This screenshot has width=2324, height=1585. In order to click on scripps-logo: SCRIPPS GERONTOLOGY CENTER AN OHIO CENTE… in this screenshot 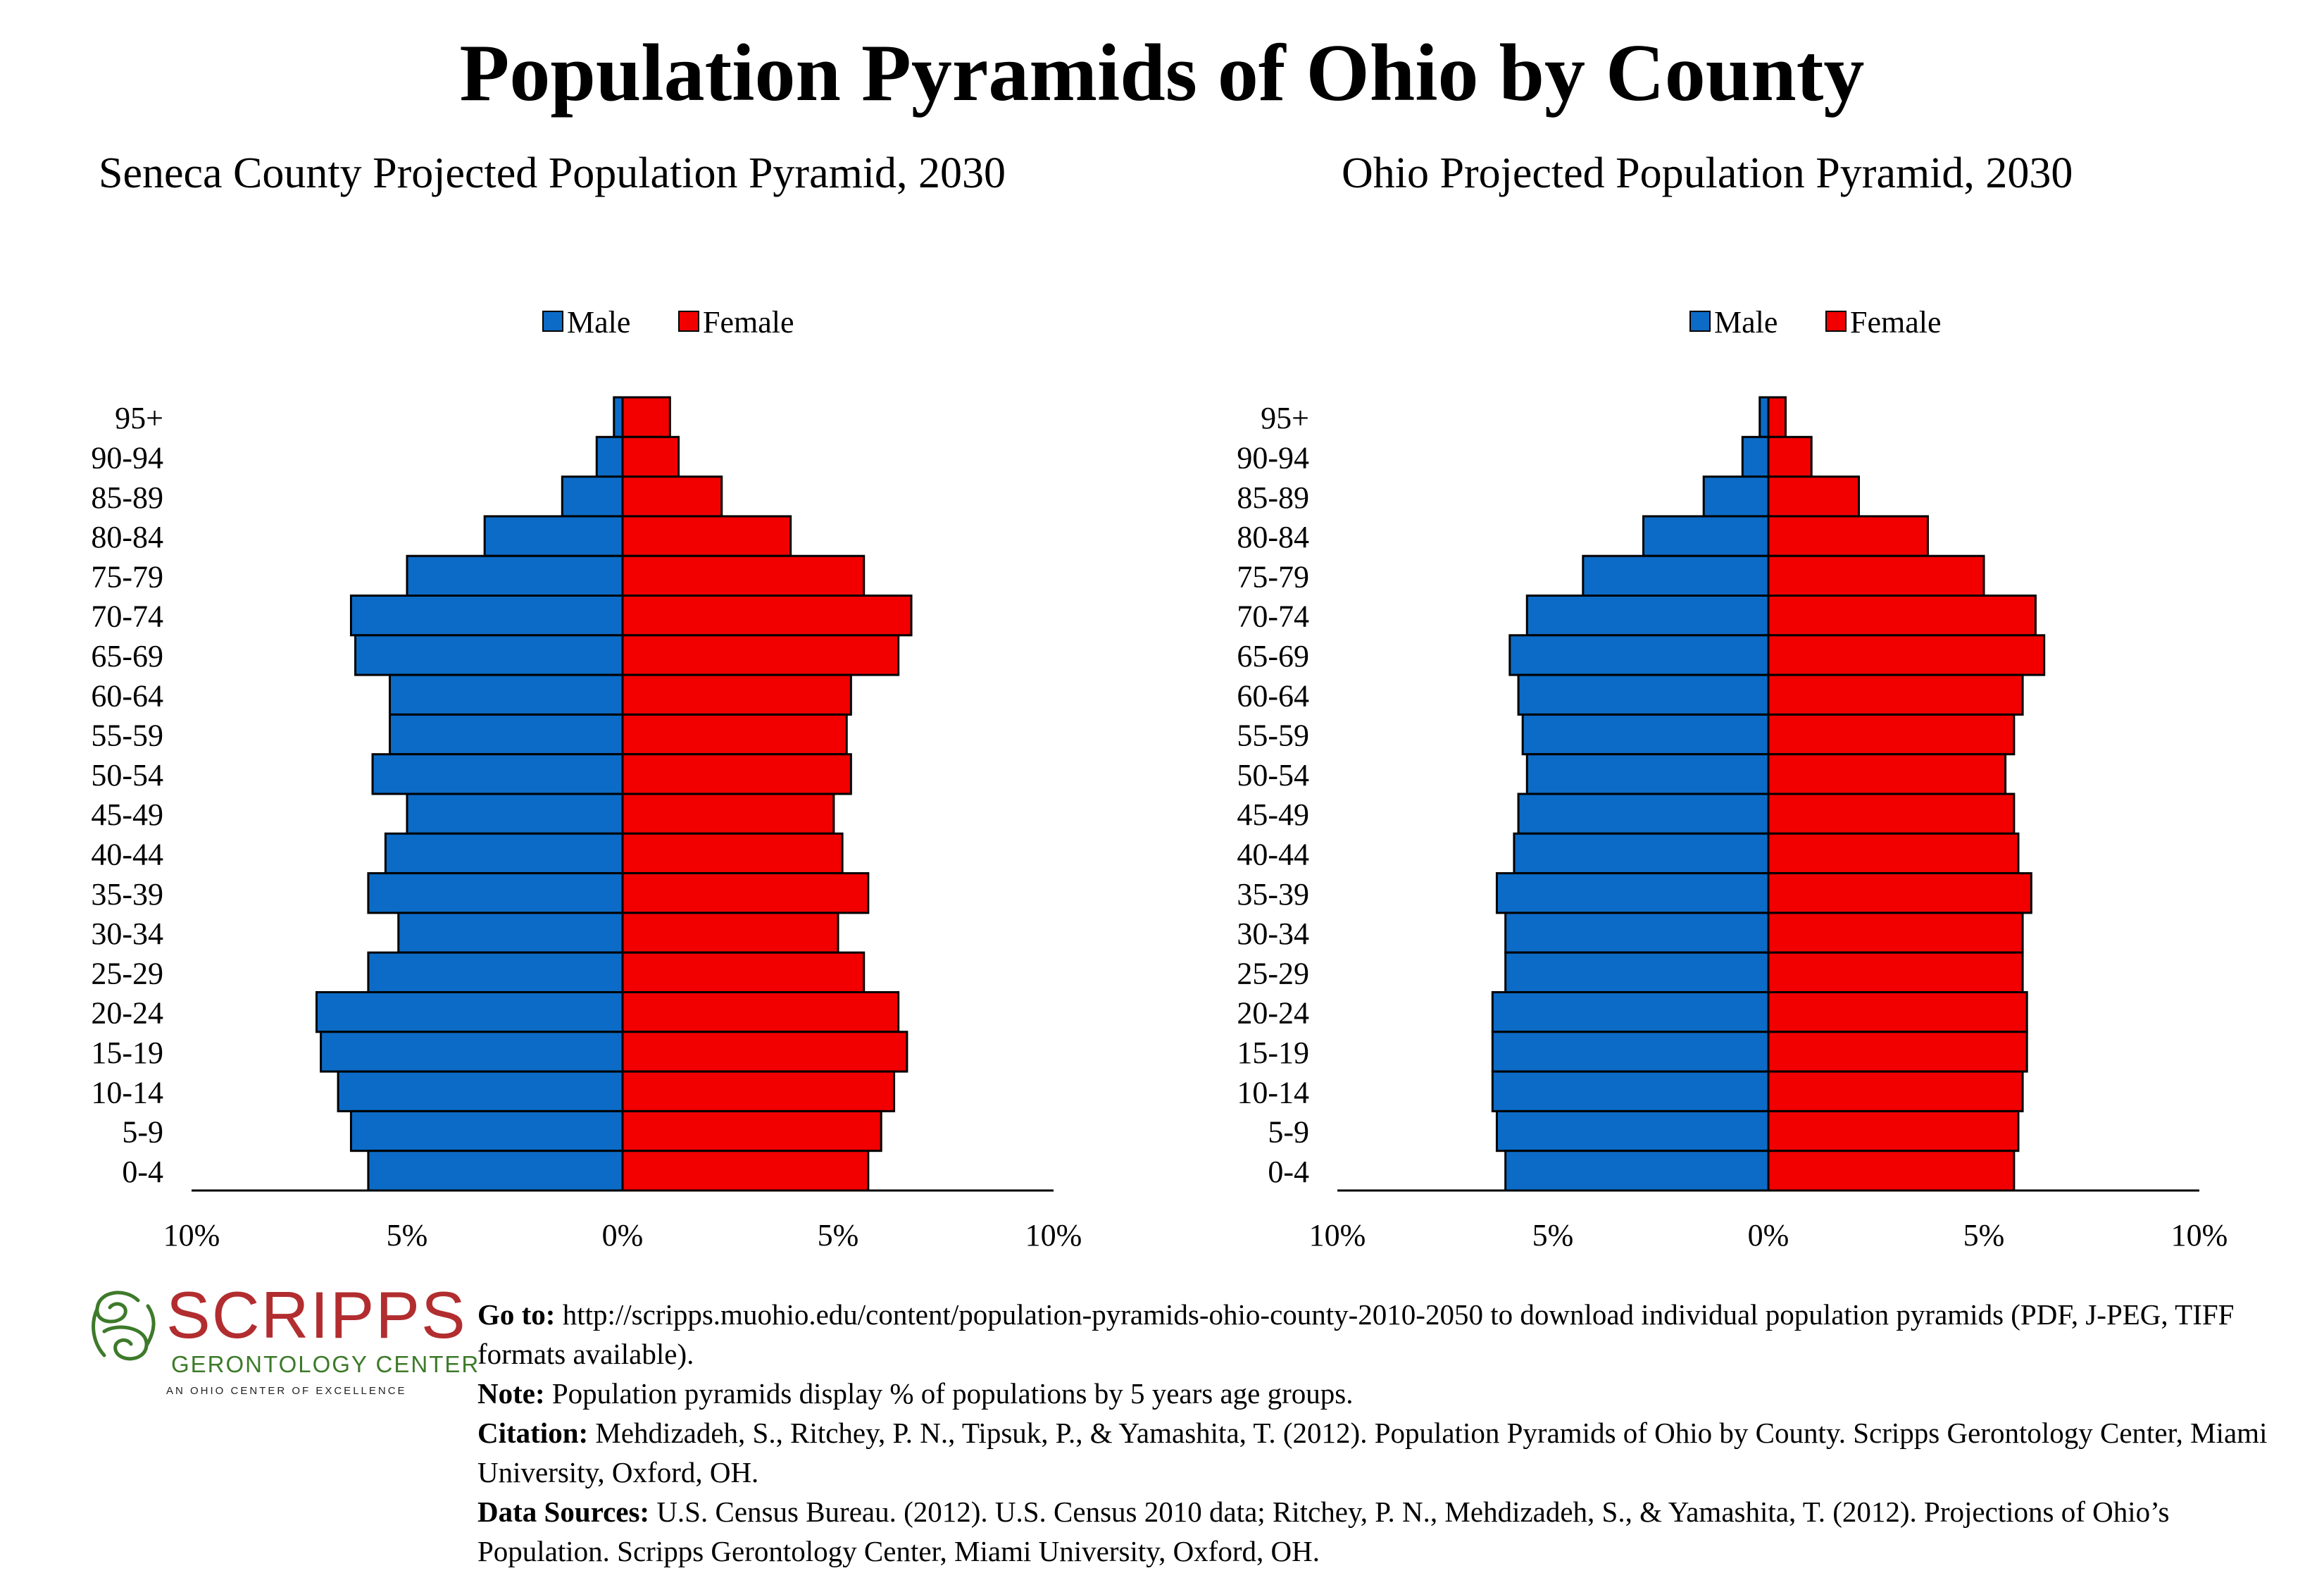, I will do `click(281, 1343)`.